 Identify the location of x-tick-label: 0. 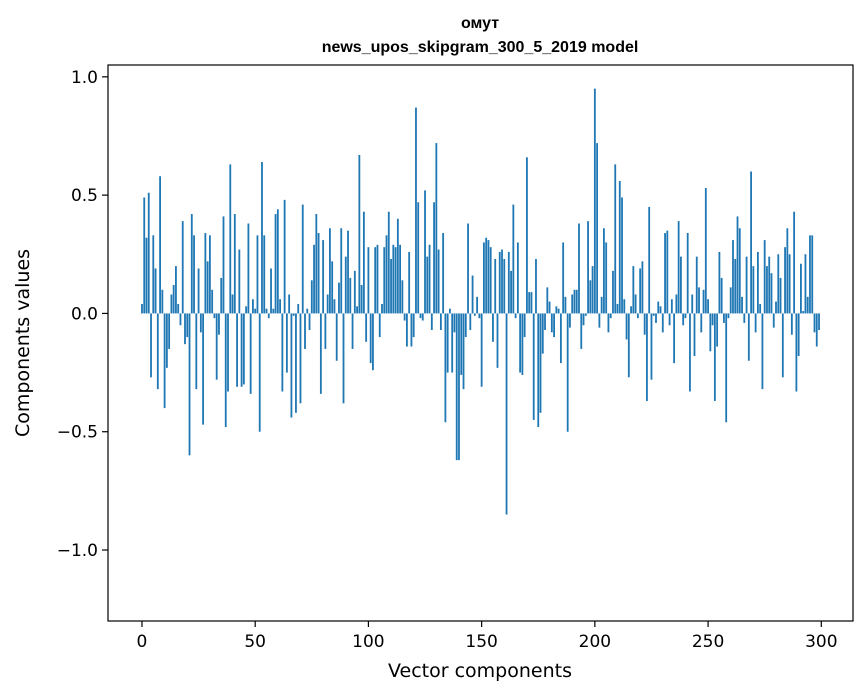
(142, 642).